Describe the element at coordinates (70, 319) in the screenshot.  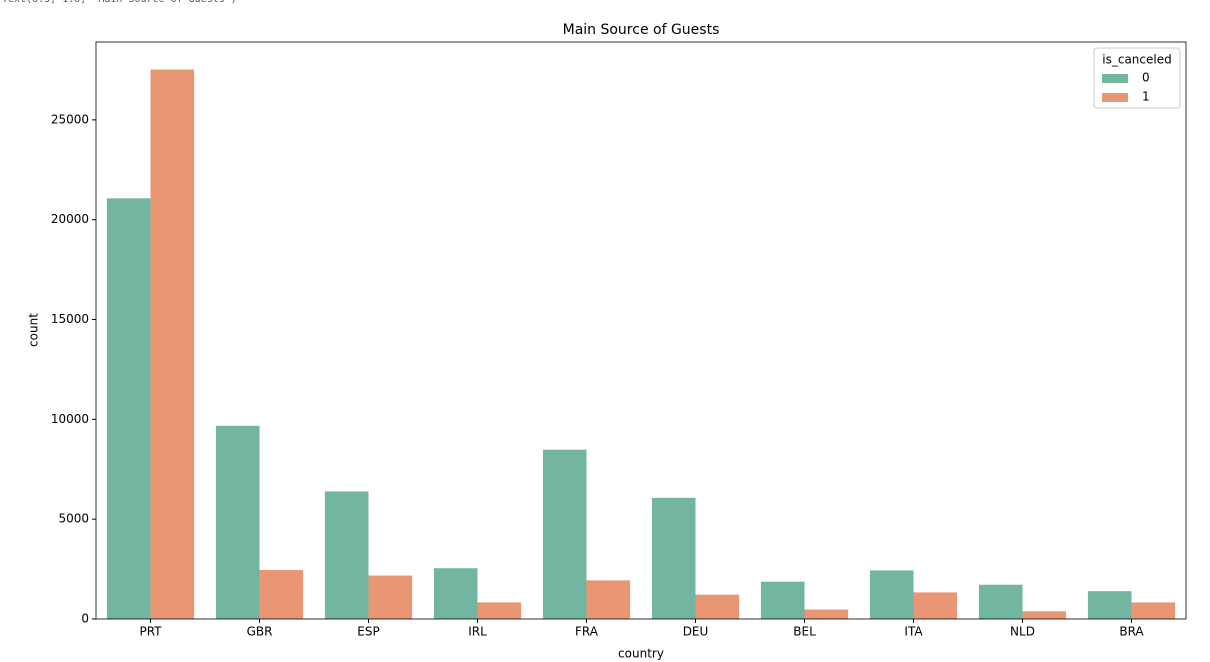
I see `y-tick-label: 15000` at that location.